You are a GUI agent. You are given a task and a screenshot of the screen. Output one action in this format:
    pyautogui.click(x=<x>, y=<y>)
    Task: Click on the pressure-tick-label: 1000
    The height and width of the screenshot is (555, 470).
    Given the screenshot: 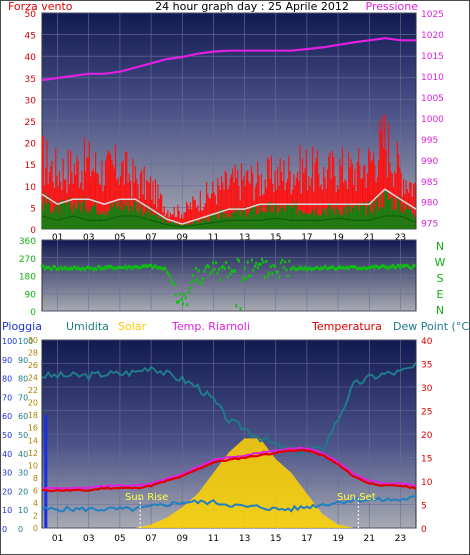 What is the action you would take?
    pyautogui.click(x=432, y=120)
    